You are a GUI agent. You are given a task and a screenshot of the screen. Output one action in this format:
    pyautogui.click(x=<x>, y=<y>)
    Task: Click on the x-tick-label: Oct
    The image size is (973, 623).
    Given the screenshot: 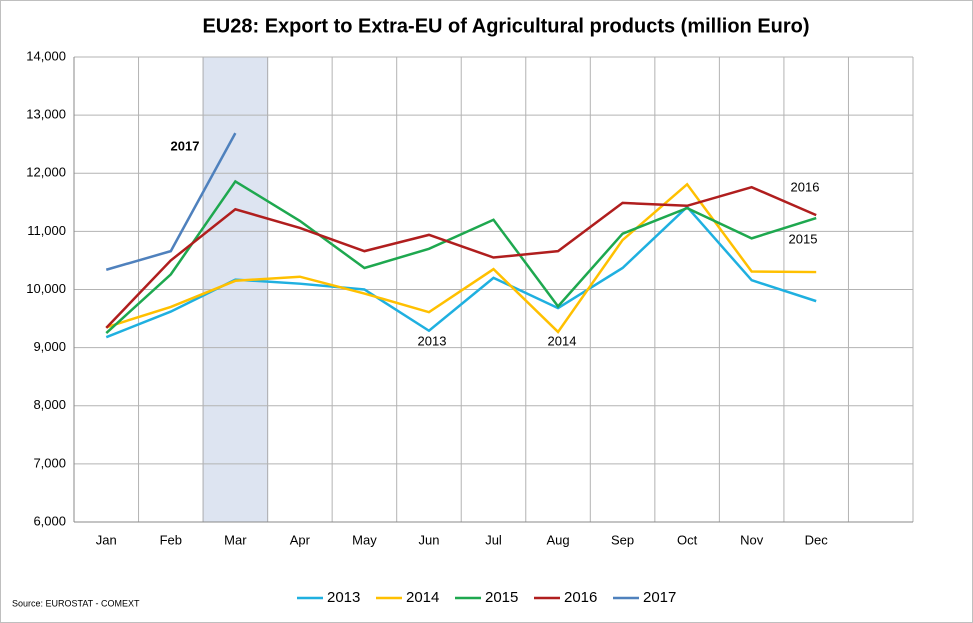 What is the action you would take?
    pyautogui.click(x=687, y=539)
    